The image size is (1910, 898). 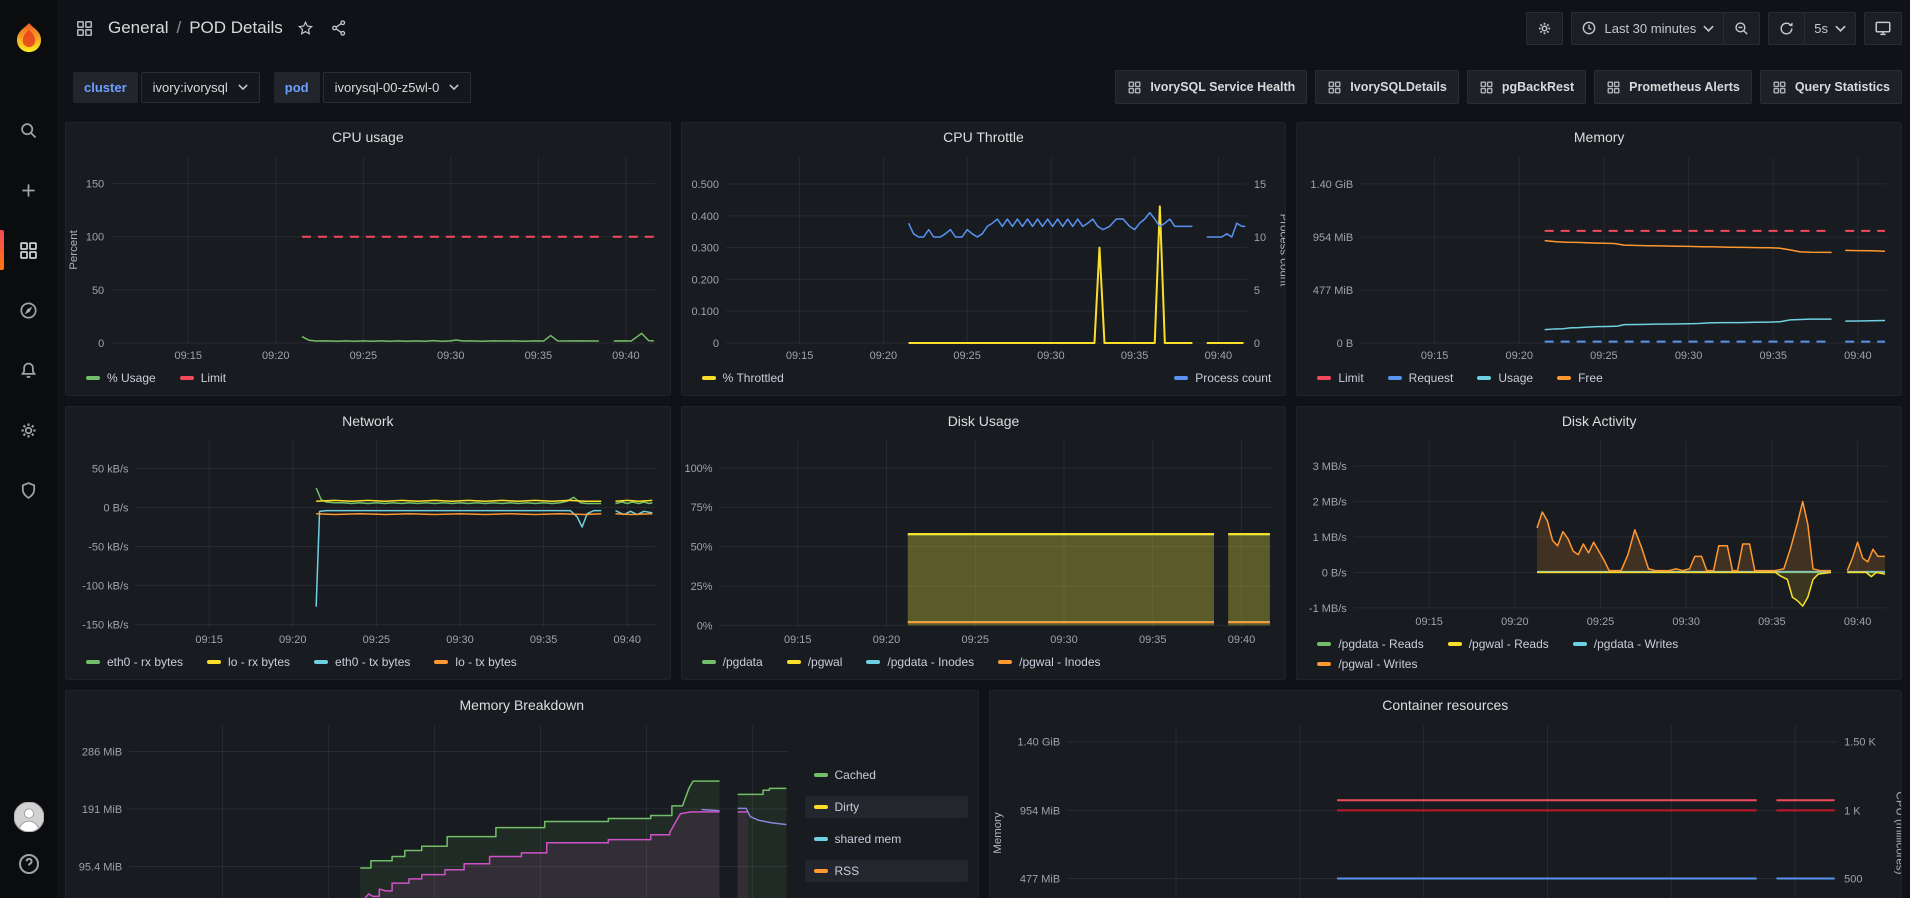 I want to click on svg-text: 0.300, so click(x=705, y=249).